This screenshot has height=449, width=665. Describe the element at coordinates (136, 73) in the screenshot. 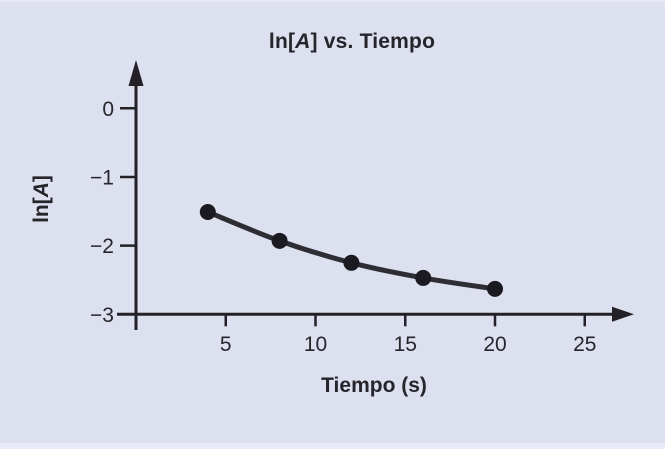

I see `y-axis-arrowhead-icon` at that location.